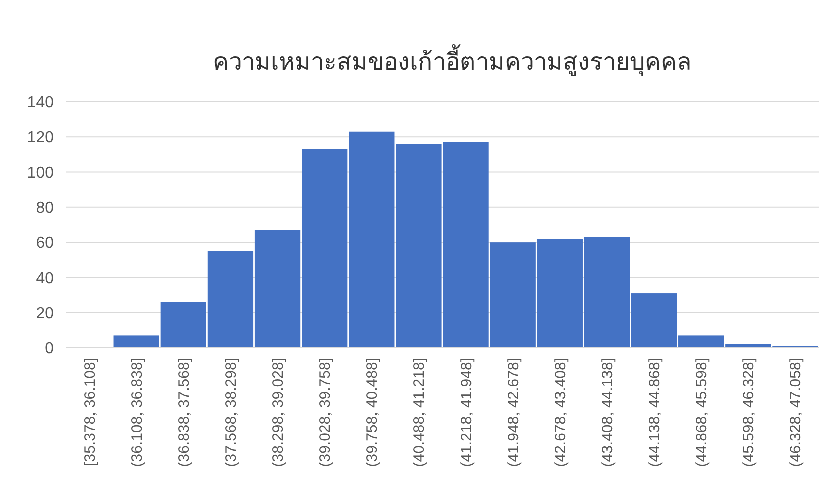 This screenshot has width=821, height=504. What do you see at coordinates (40, 138) in the screenshot?
I see `y-tick-label: 120` at bounding box center [40, 138].